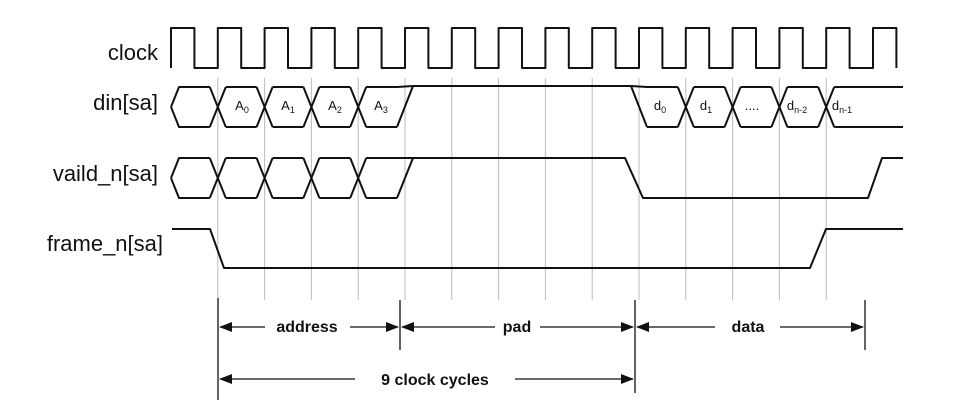 This screenshot has width=958, height=413. What do you see at coordinates (225, 327) in the screenshot?
I see `address-arrow-left` at bounding box center [225, 327].